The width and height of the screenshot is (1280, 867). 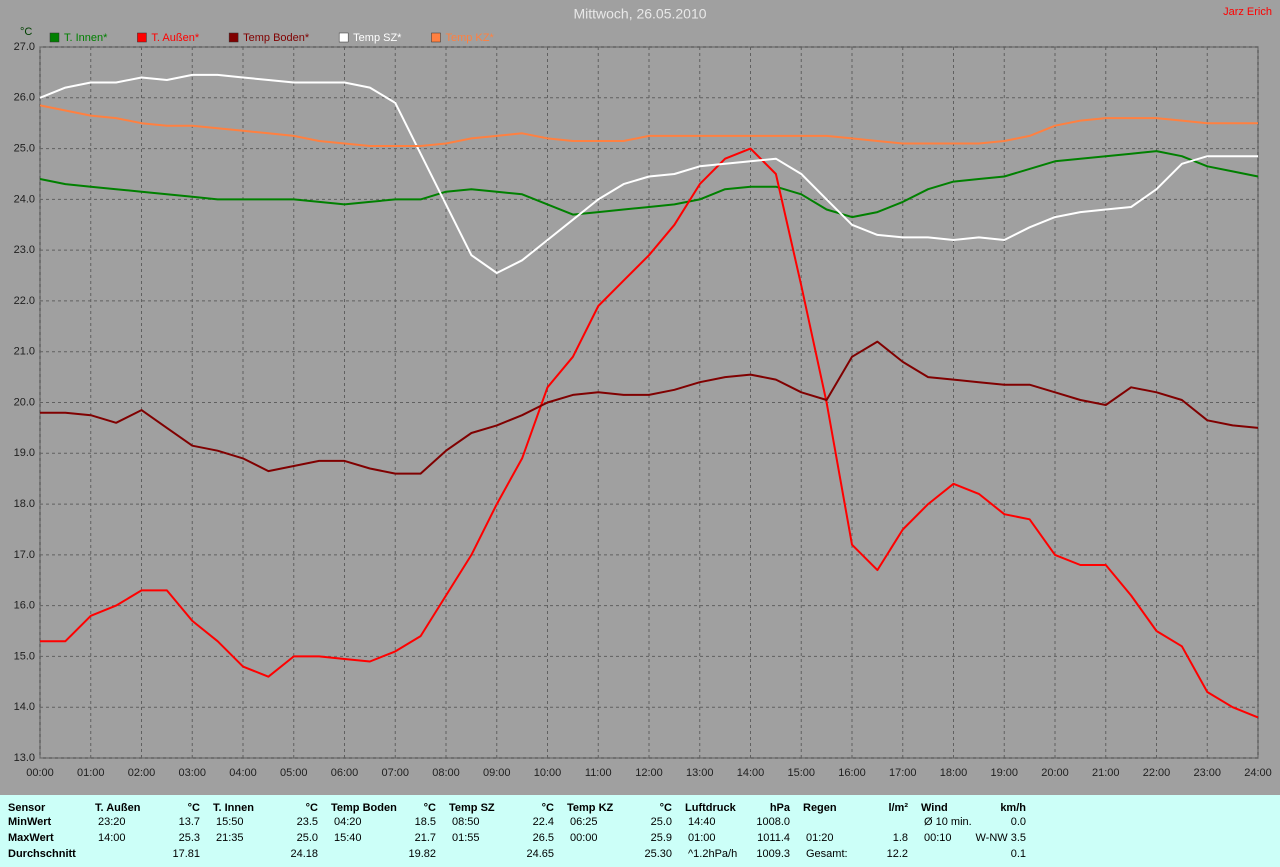 I want to click on y-tick-label: 22.0, so click(x=24, y=301).